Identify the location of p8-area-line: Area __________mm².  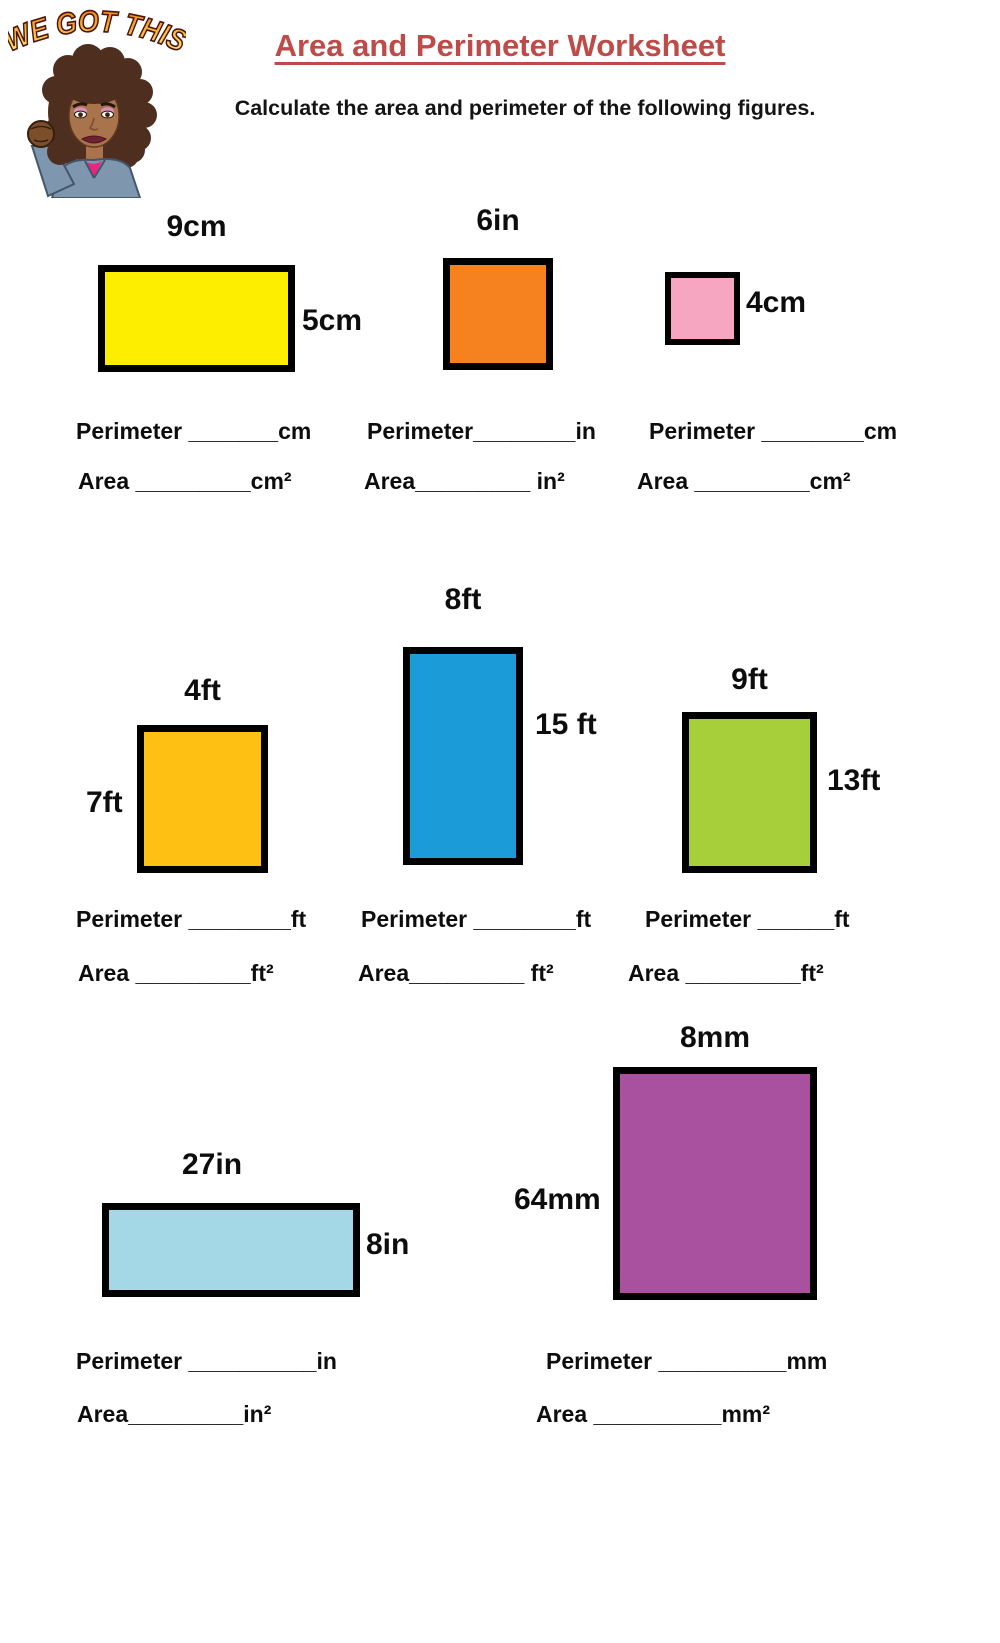
(653, 1414).